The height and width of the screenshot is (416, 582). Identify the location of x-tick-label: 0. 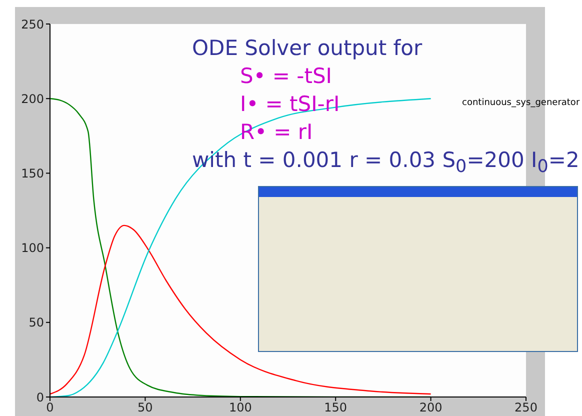
(50, 407).